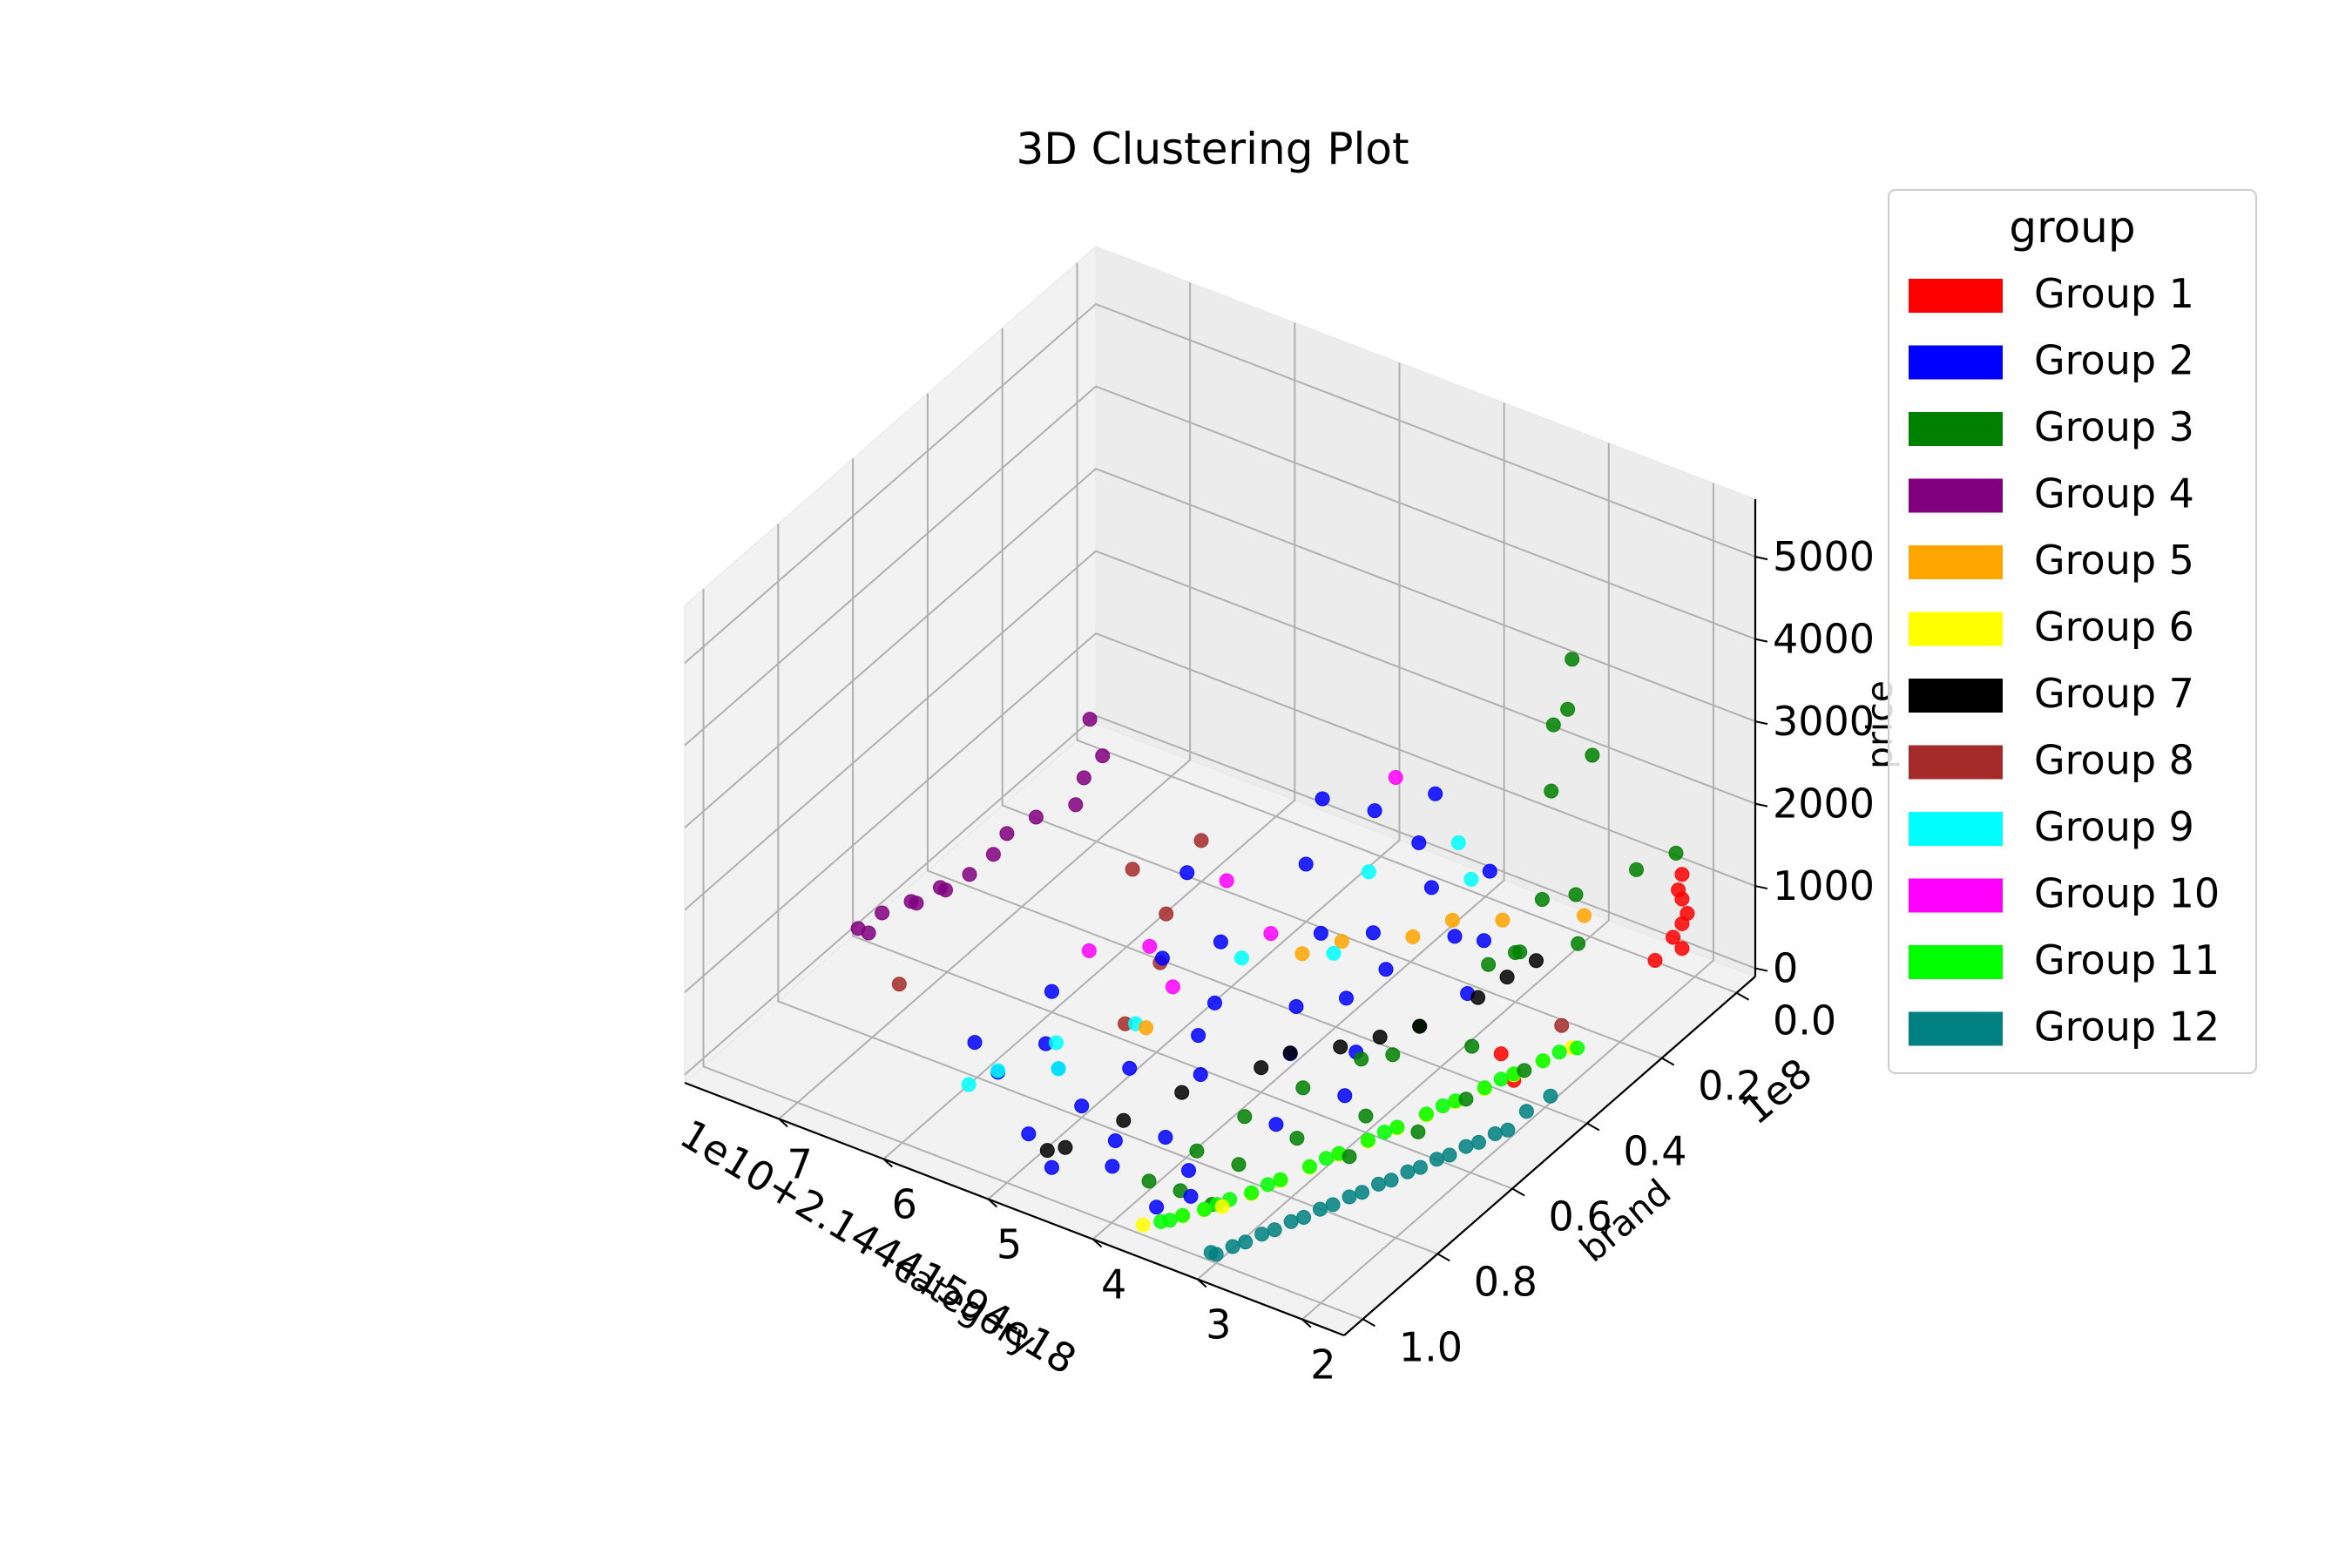  I want to click on y-axis-line, so click(1549, 1156).